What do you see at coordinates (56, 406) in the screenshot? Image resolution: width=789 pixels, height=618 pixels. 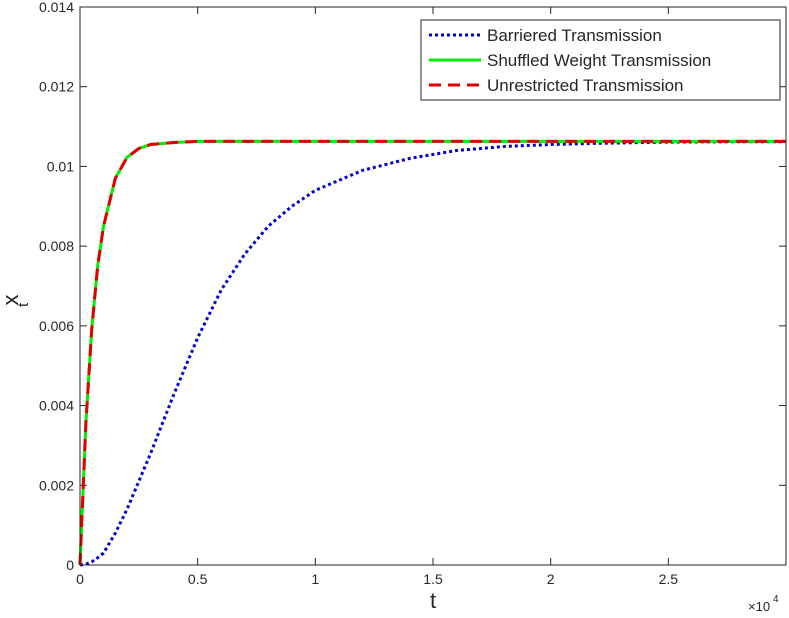 I see `y-tick-label: 0.004` at bounding box center [56, 406].